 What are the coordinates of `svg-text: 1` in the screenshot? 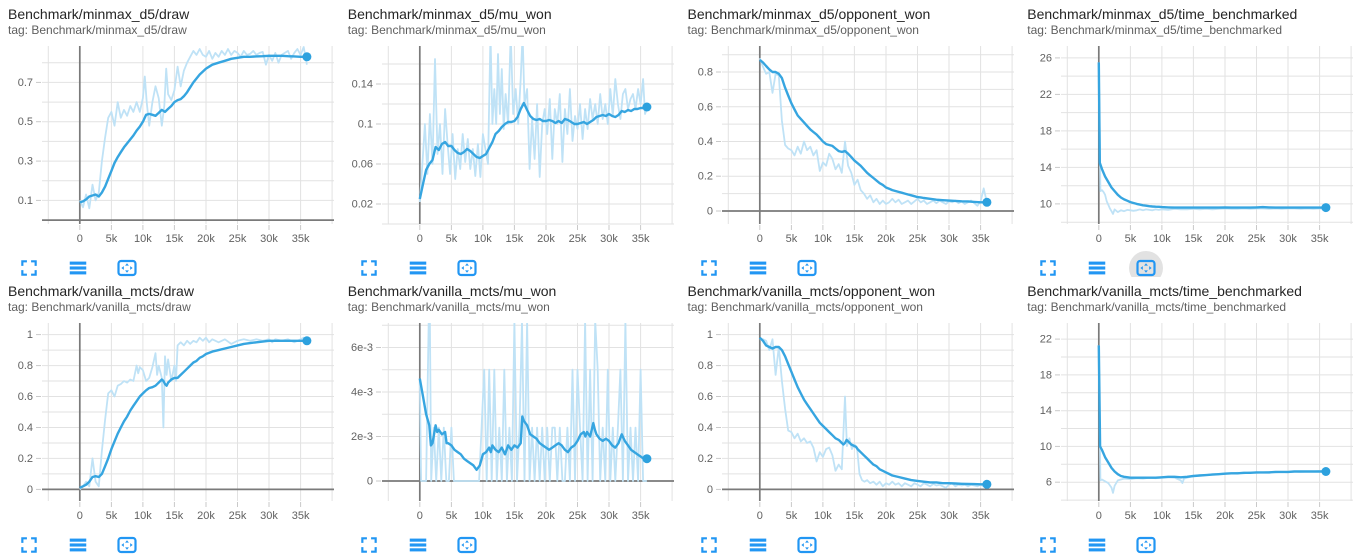 It's located at (30, 335).